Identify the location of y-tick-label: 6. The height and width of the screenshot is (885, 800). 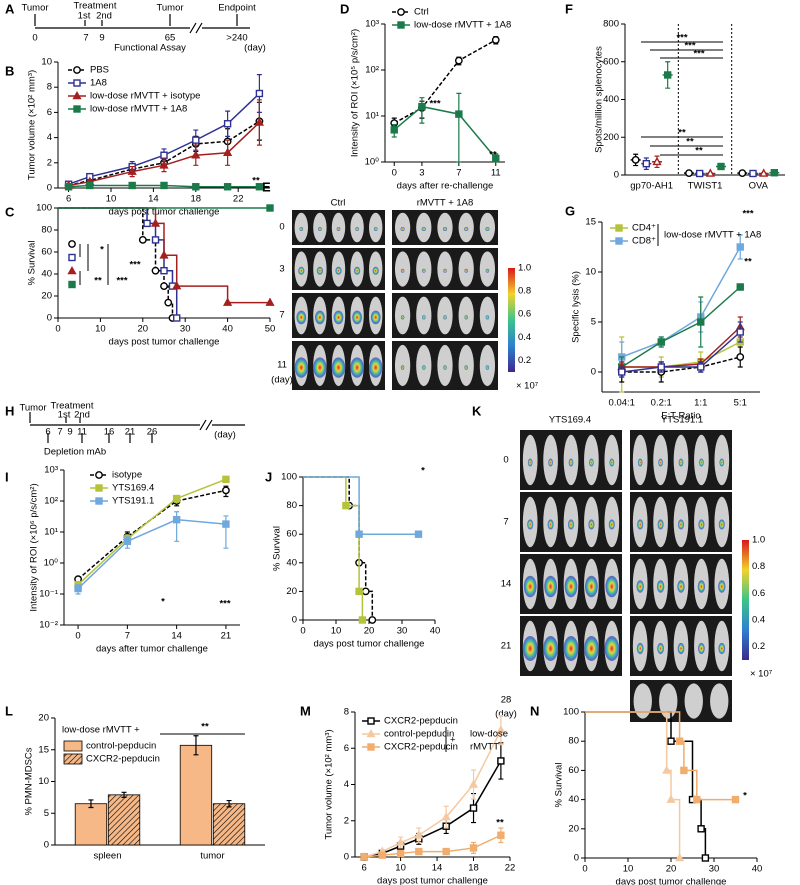
(346, 748).